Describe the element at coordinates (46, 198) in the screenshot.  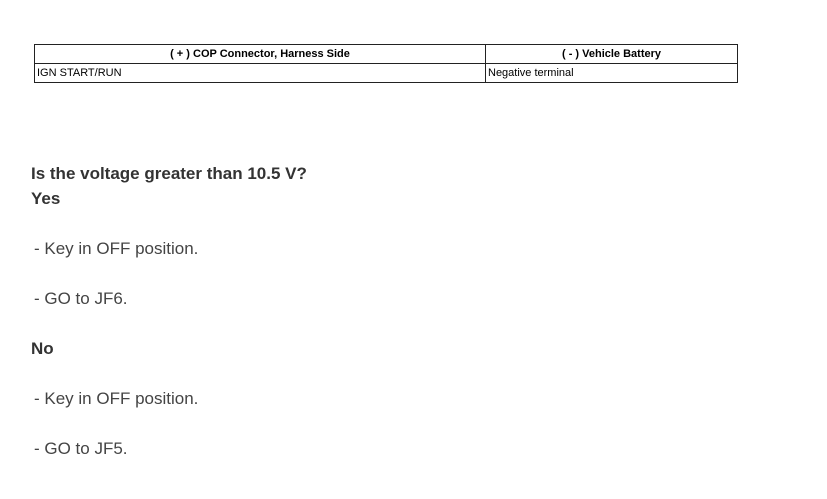
I see `yes-label: Yes` at that location.